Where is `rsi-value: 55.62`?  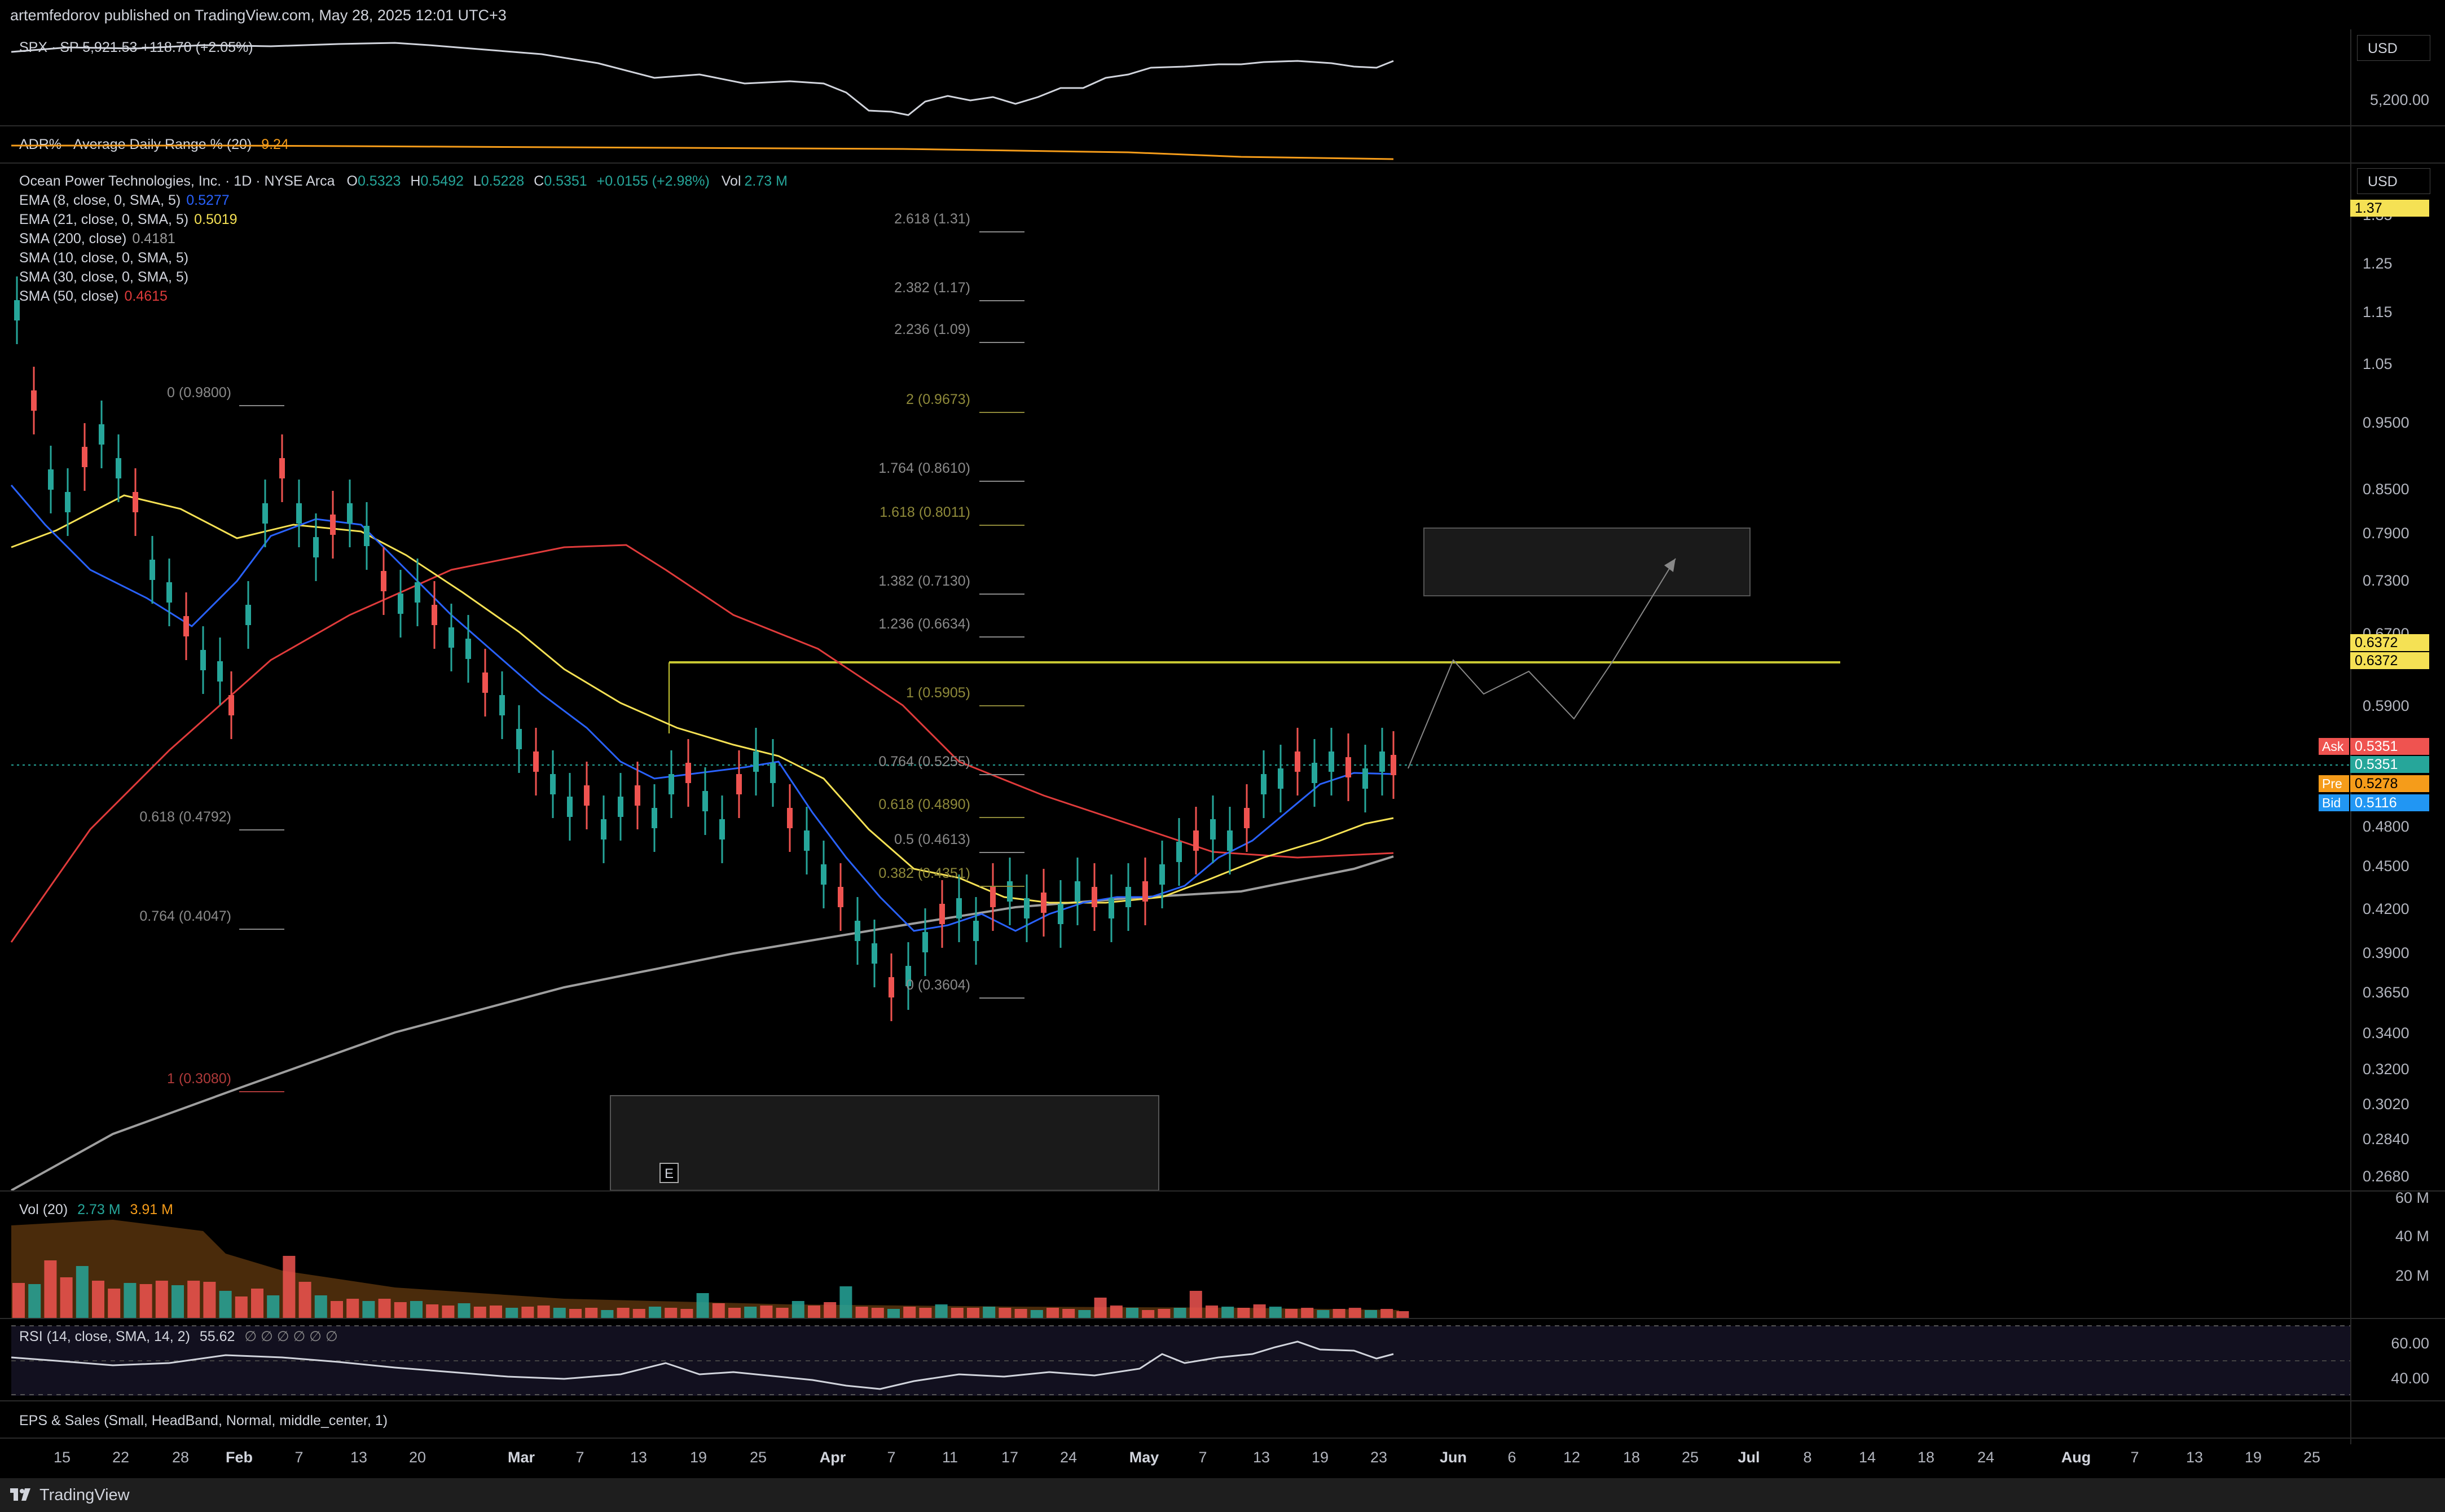 rsi-value: 55.62 is located at coordinates (217, 1337).